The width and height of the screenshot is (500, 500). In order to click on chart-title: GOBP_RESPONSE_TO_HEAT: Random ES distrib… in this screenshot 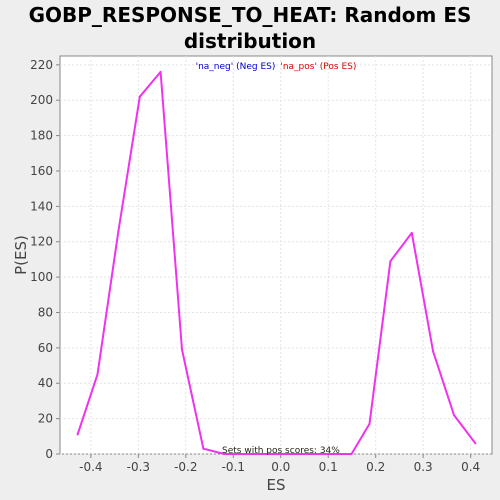, I will do `click(250, 28)`.